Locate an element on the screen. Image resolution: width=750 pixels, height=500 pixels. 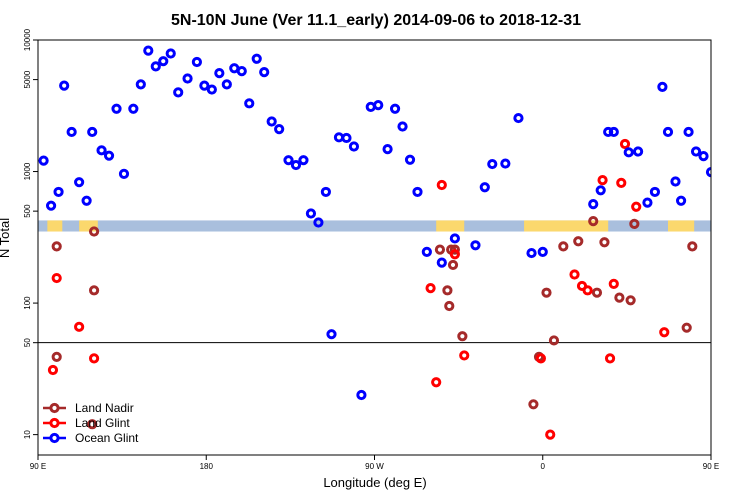
y-tick-label: 10 is located at coordinates (27, 434).